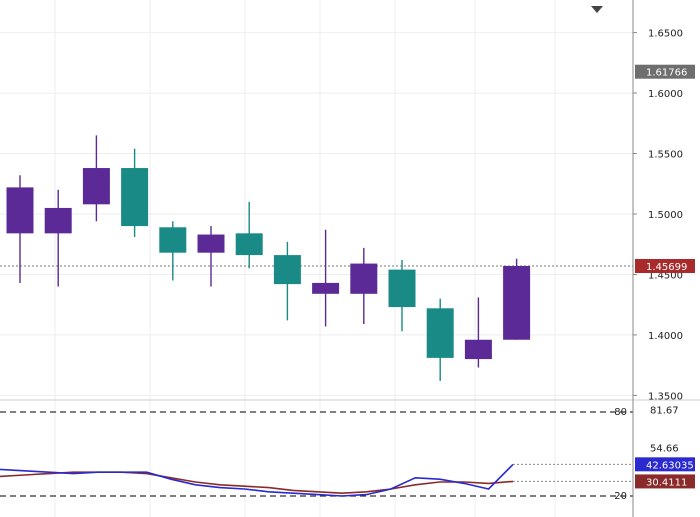 The height and width of the screenshot is (517, 700). I want to click on price-tick-label: 1.4000, so click(665, 336).